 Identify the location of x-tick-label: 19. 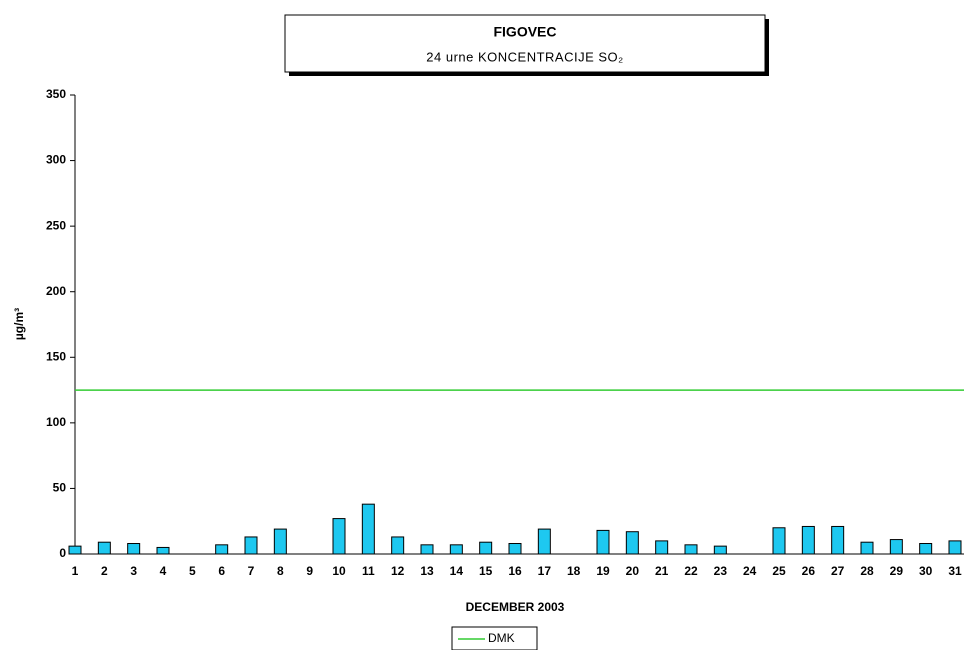
(603, 571).